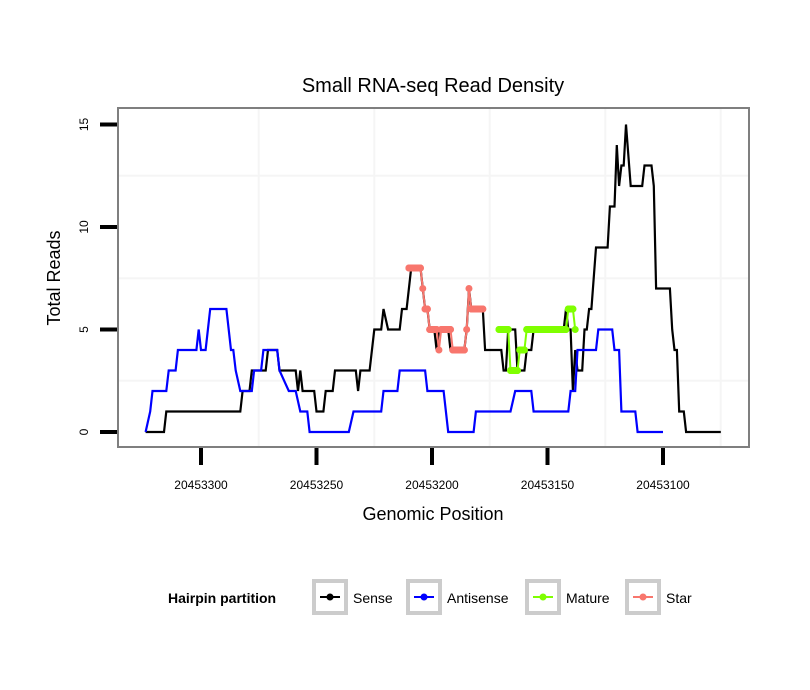 This screenshot has width=810, height=690. I want to click on x-tick-label: 20453300, so click(201, 485).